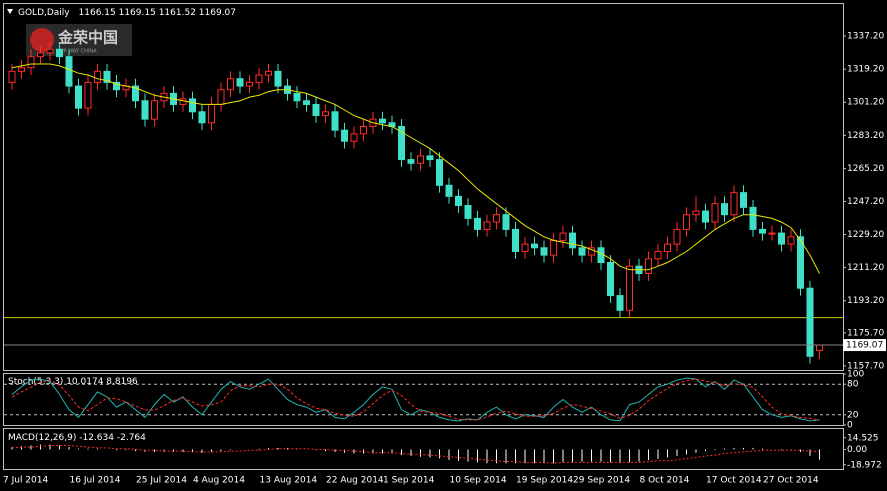  Describe the element at coordinates (96, 438) in the screenshot. I see `macd-main-value: -12.634` at that location.